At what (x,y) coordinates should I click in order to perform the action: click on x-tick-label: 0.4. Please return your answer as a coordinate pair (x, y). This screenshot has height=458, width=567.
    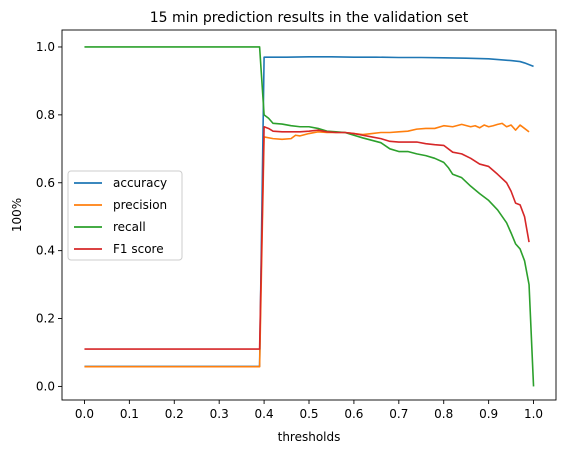
    Looking at the image, I should click on (264, 414).